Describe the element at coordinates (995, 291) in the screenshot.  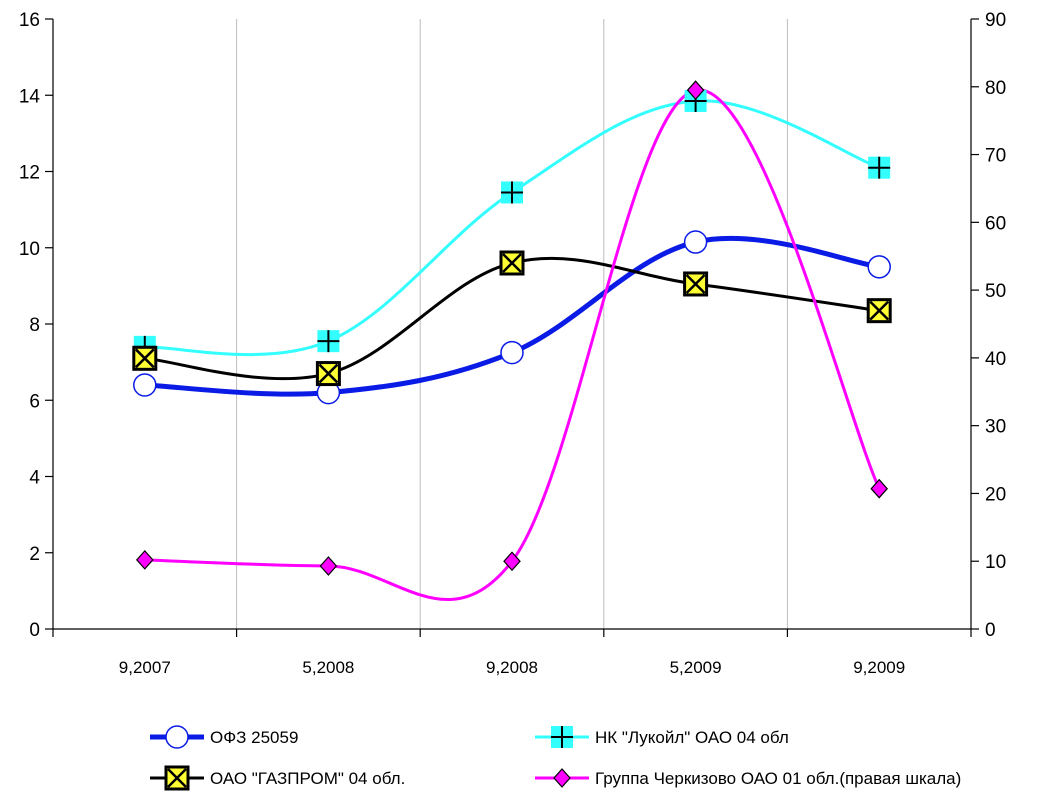
I see `right-axis-tick-label: 50` at that location.